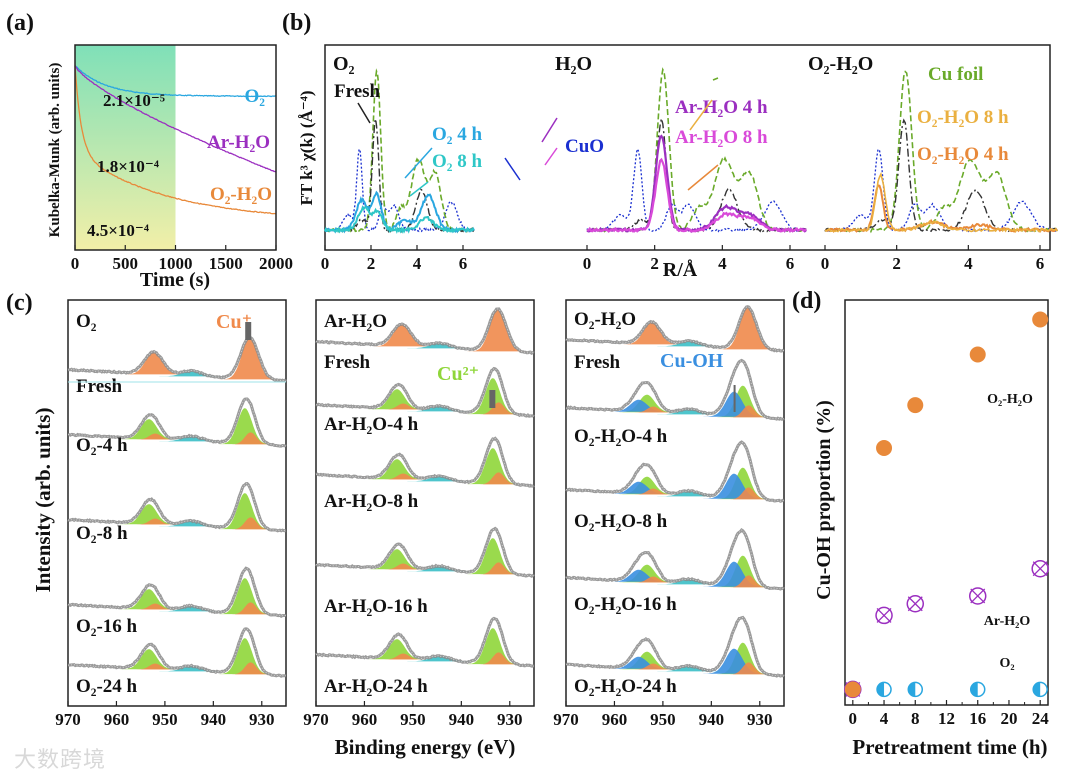 Image resolution: width=1071 pixels, height=779 pixels. Describe the element at coordinates (462, 719) in the screenshot. I see `x-axis-c1-tick-label: 940` at that location.